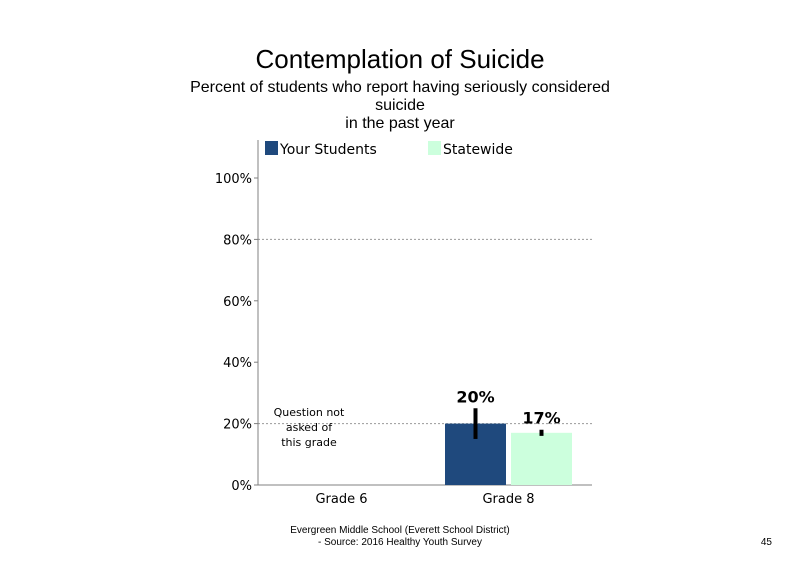 This screenshot has height=568, width=800. Describe the element at coordinates (233, 179) in the screenshot. I see `y-tick-label: 100%` at that location.